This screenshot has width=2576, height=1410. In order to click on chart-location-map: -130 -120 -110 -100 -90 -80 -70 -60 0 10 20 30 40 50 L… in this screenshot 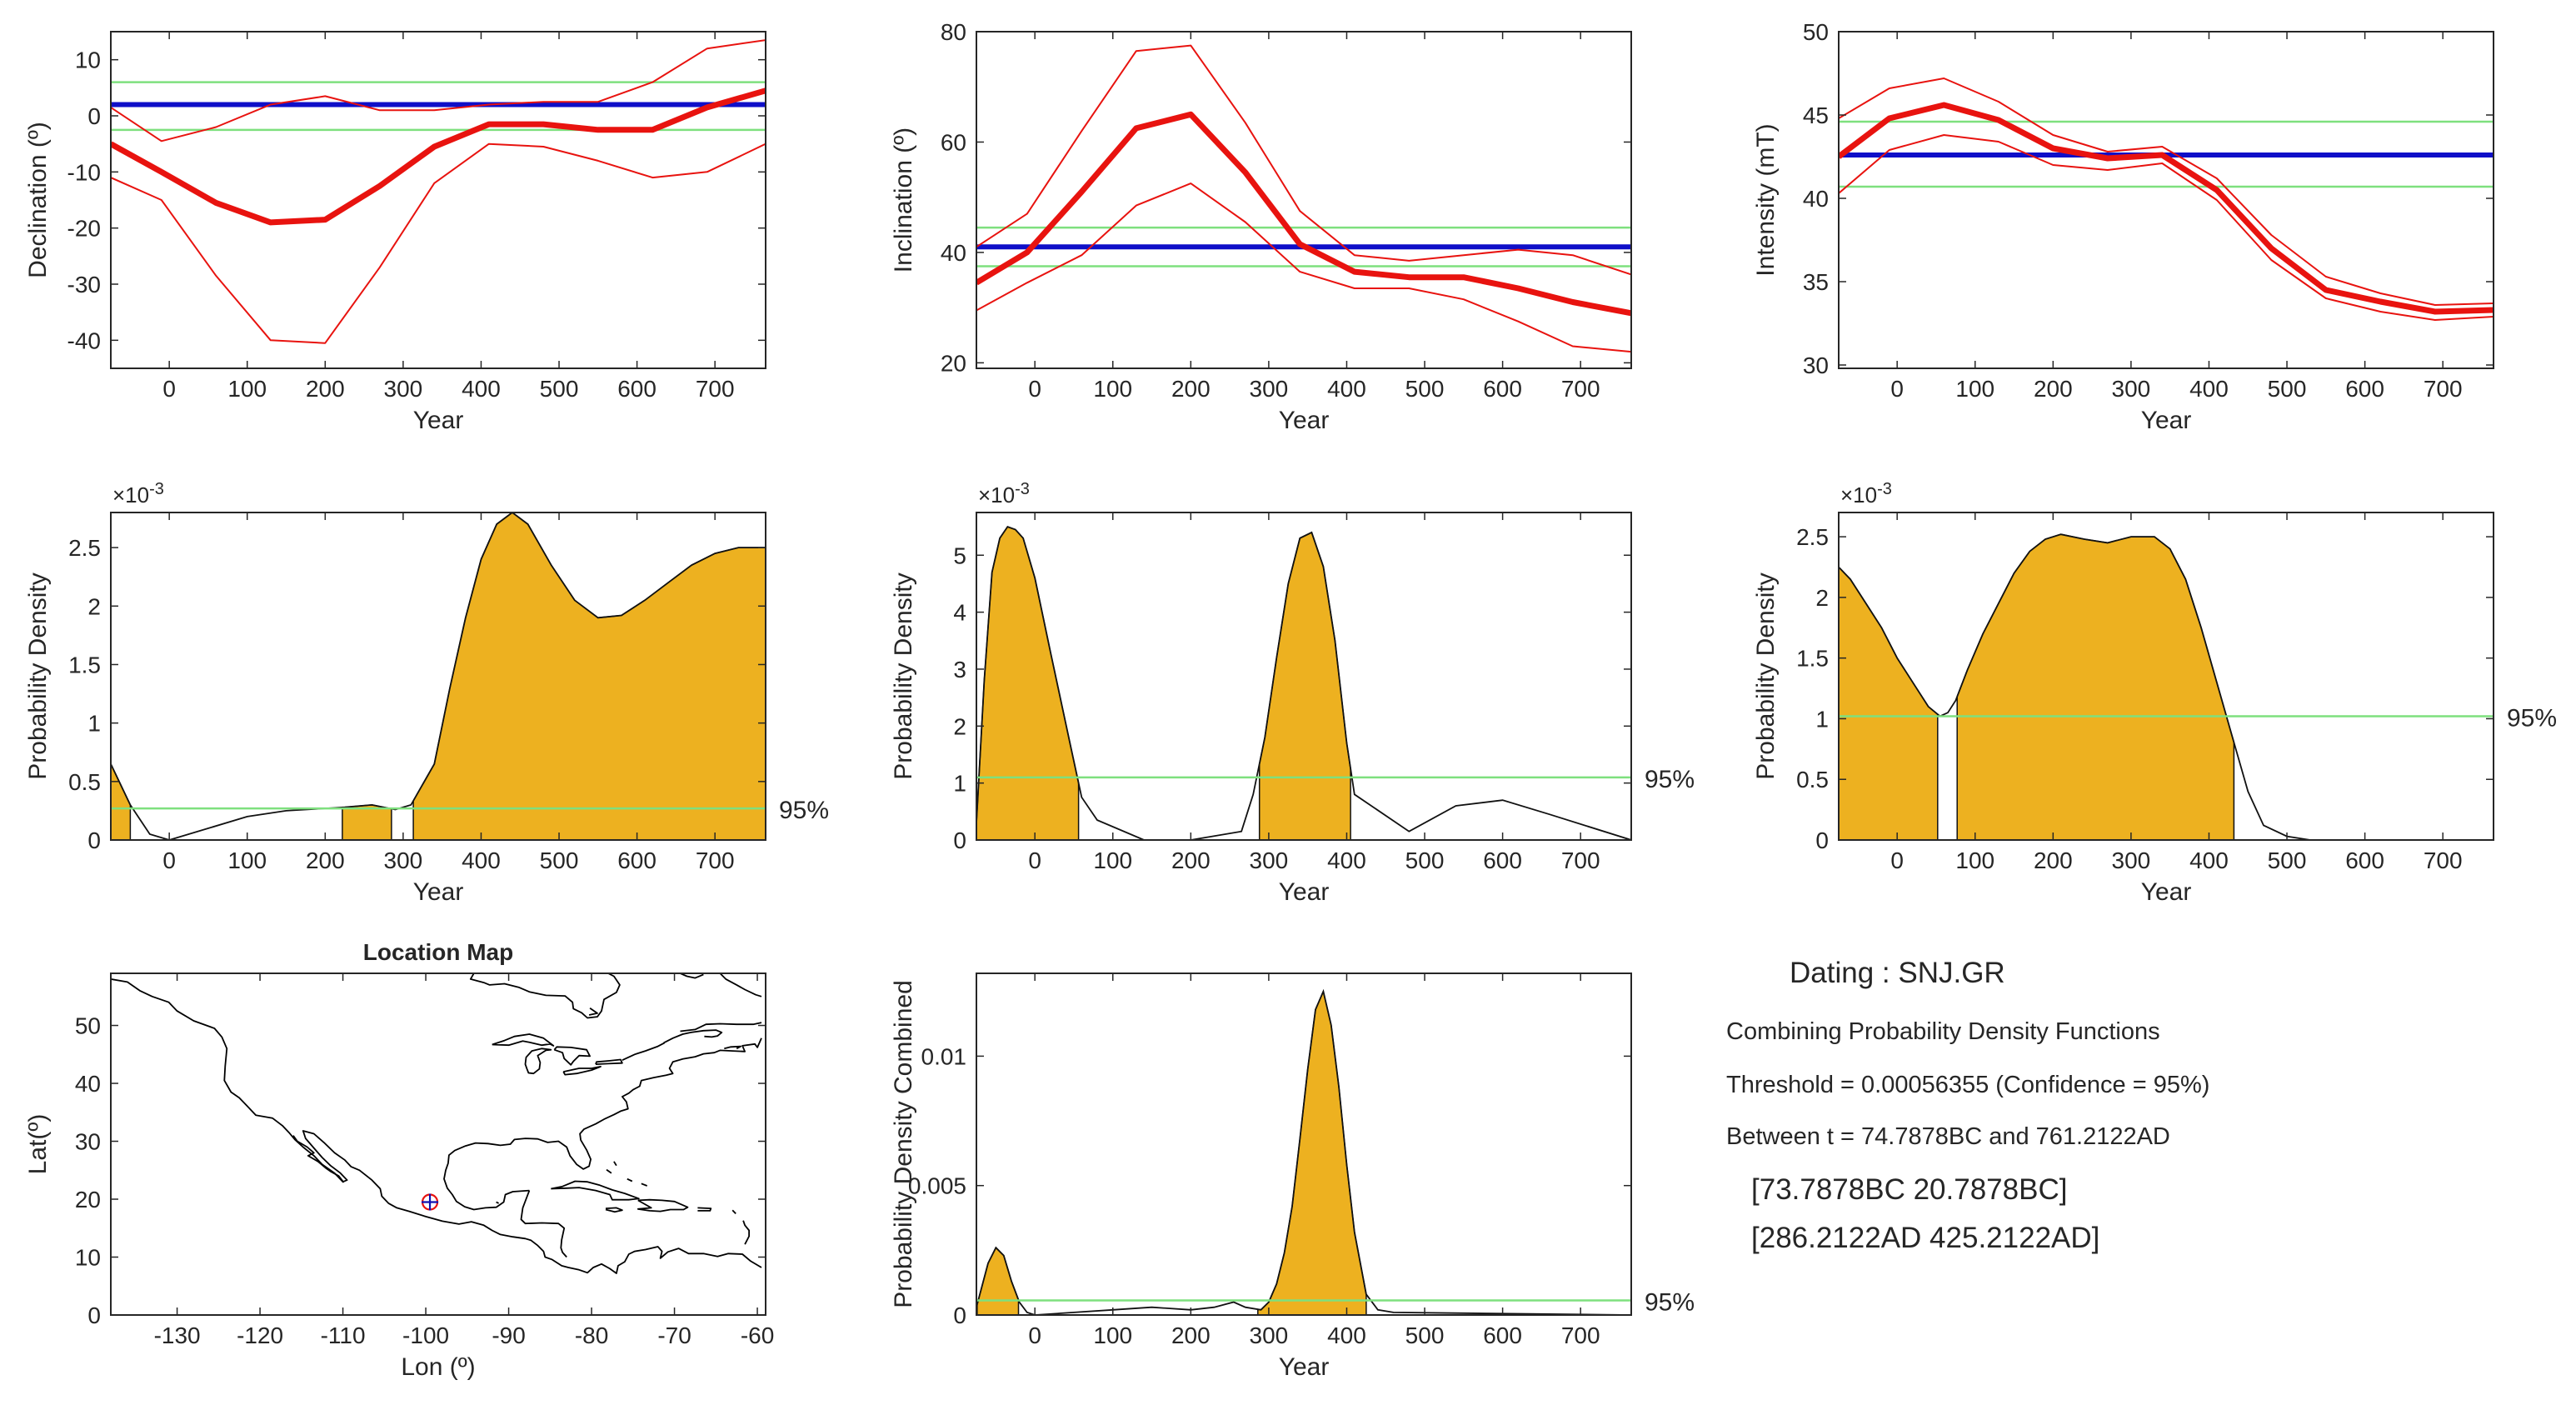, I will do `click(399, 1160)`.